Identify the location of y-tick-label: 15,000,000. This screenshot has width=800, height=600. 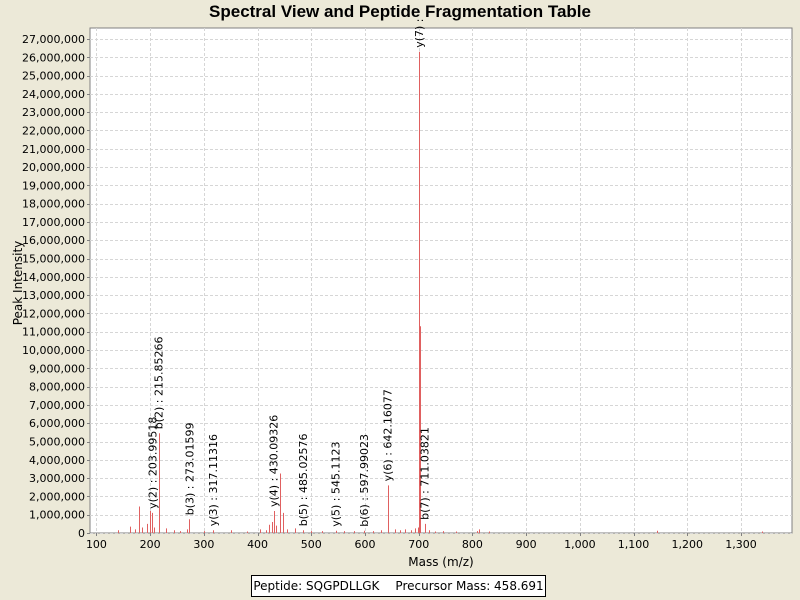
(53, 259).